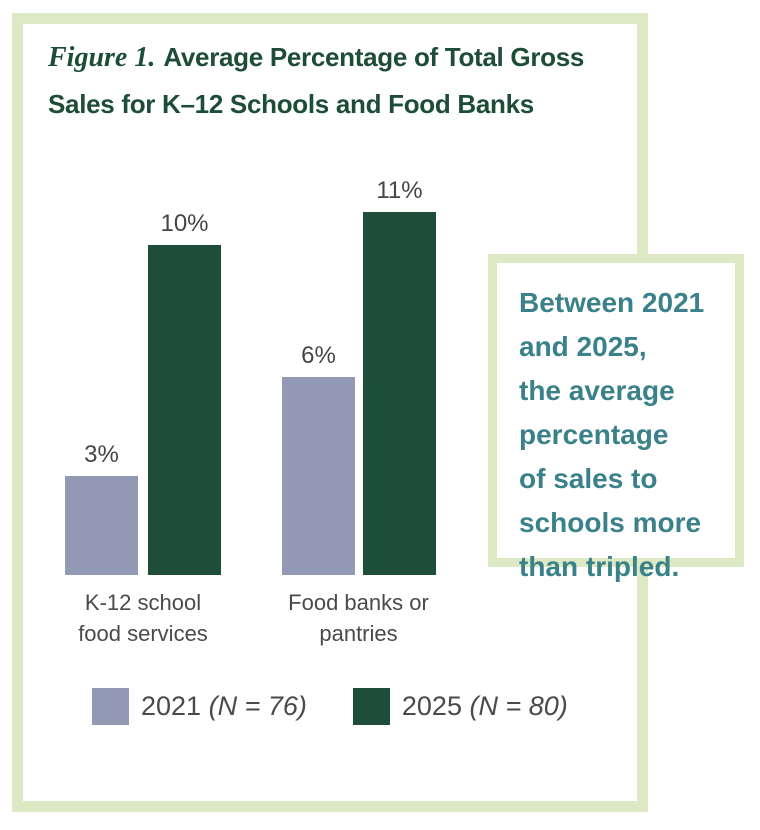  What do you see at coordinates (431, 706) in the screenshot?
I see `legend-year-2025: 2025` at bounding box center [431, 706].